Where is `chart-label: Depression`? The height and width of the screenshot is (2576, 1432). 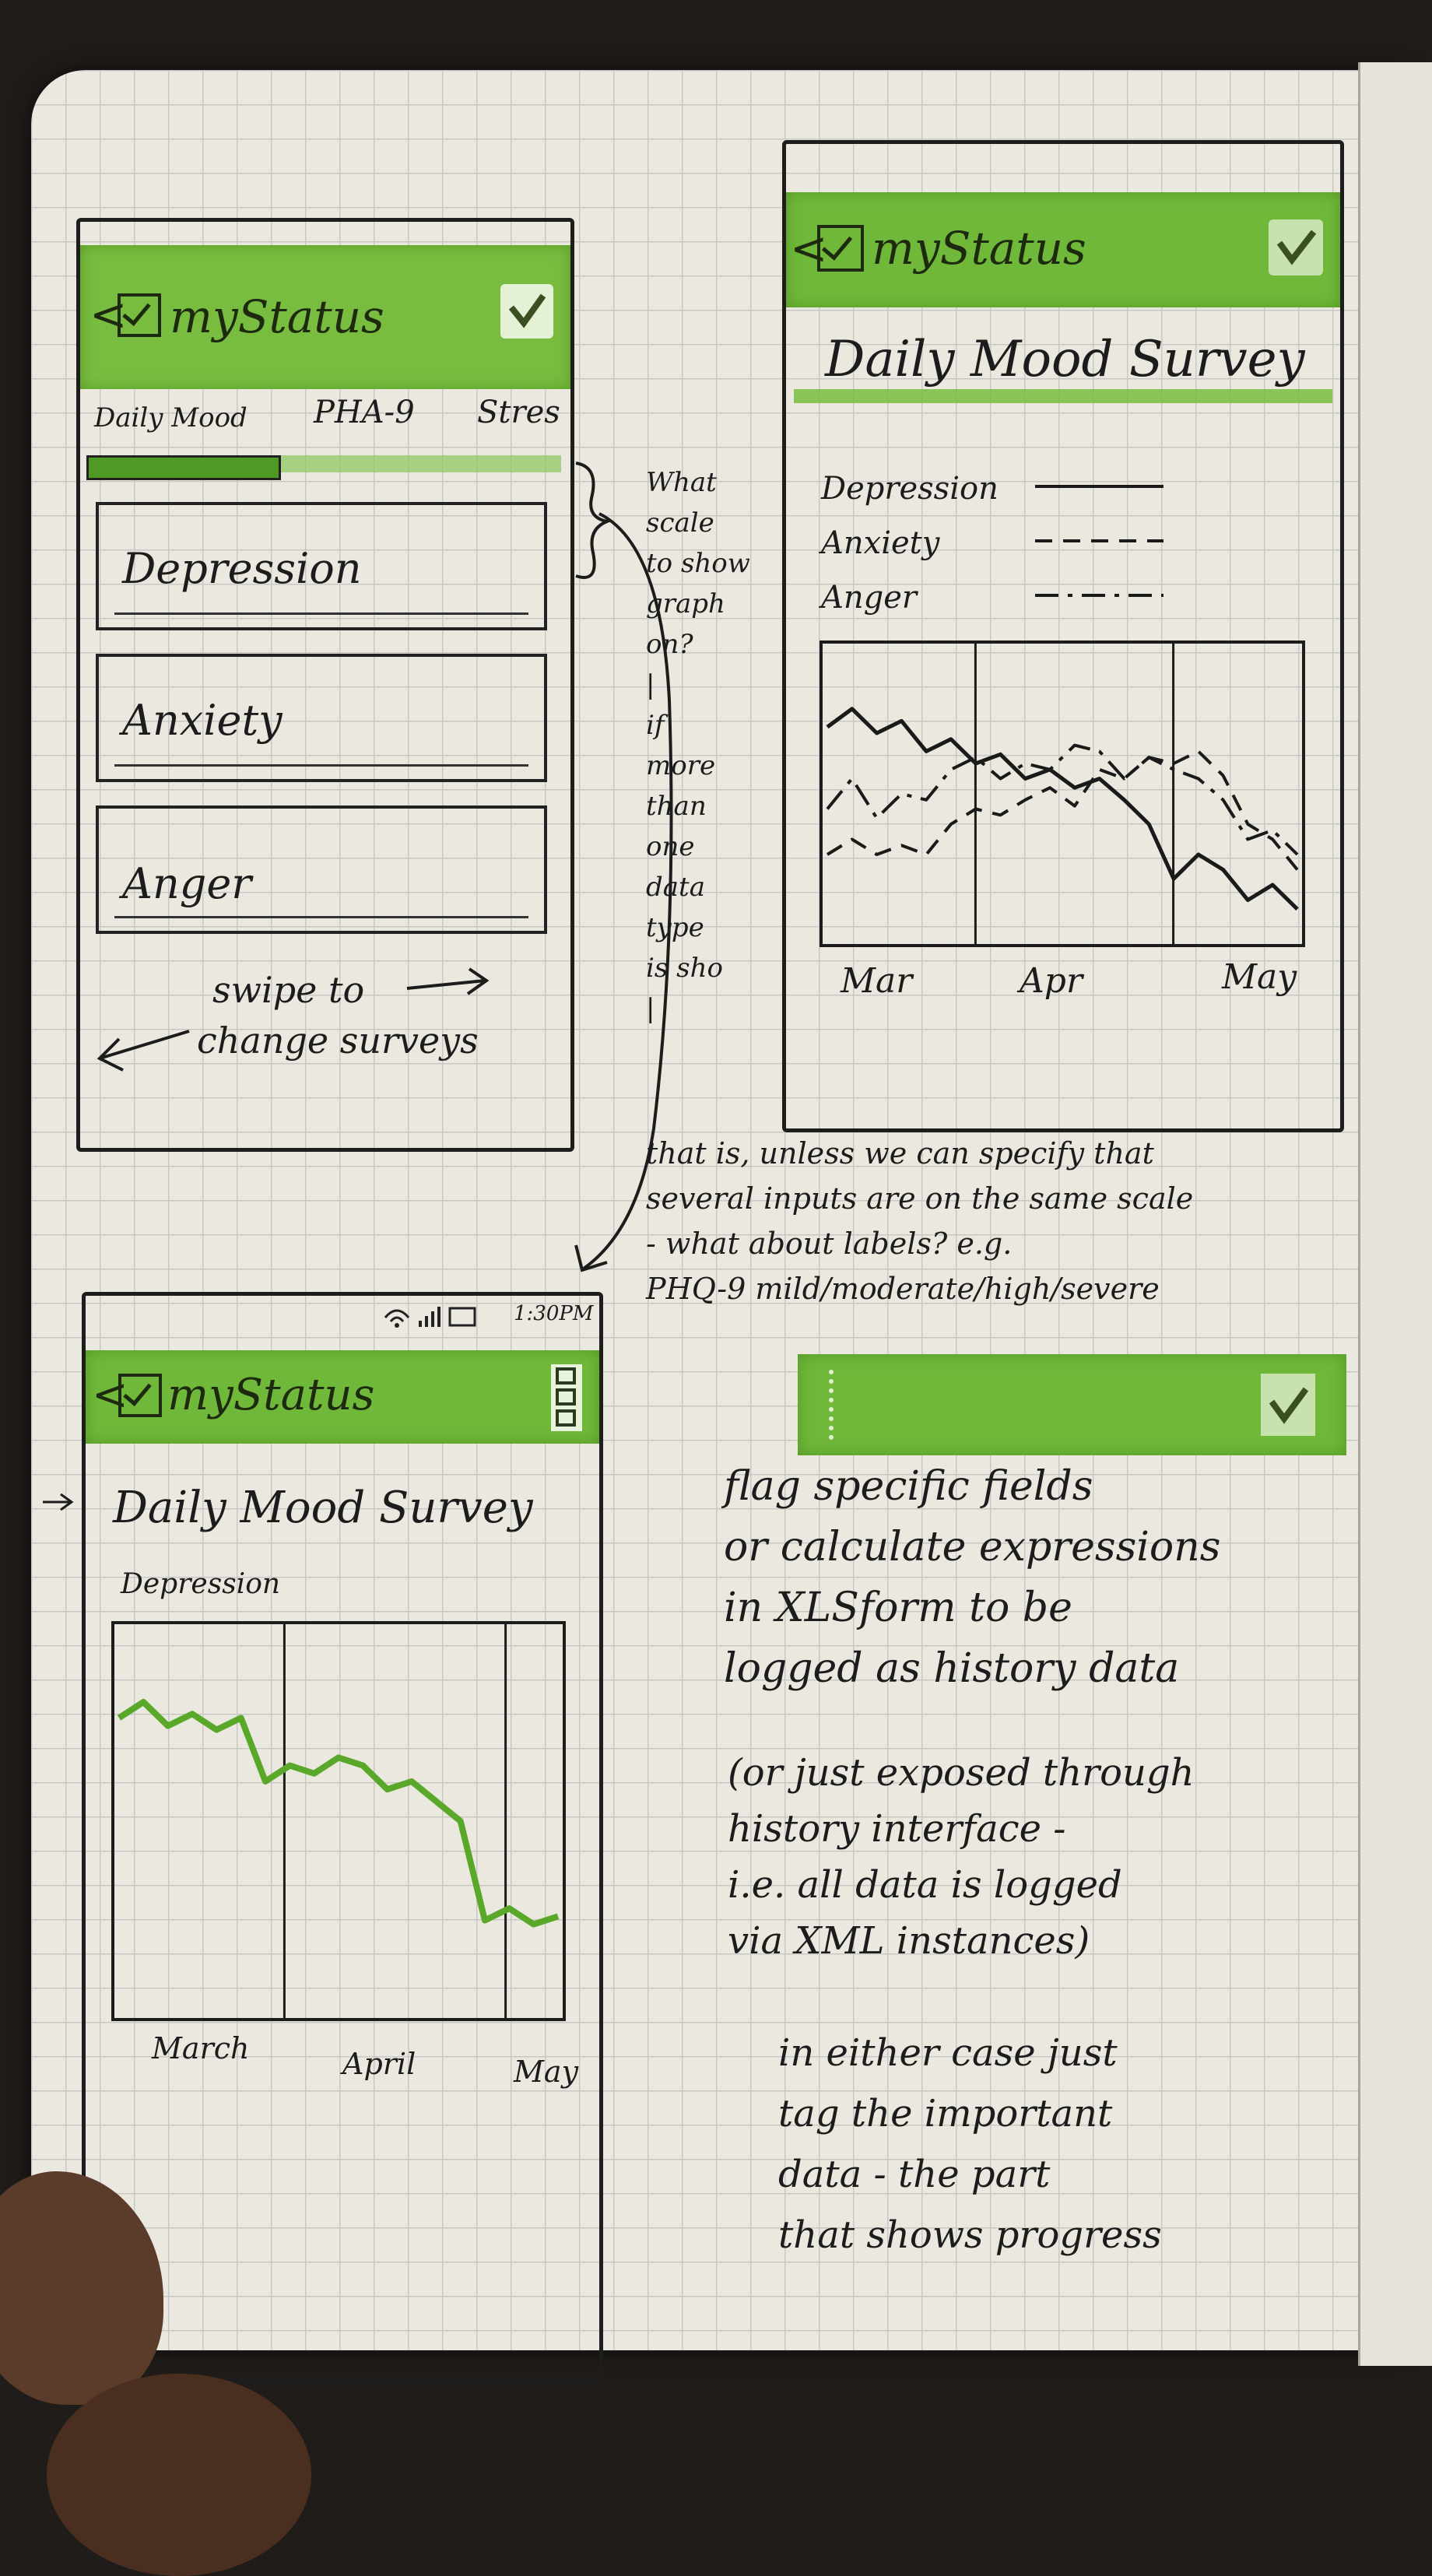
chart-label: Depression is located at coordinates (201, 1584).